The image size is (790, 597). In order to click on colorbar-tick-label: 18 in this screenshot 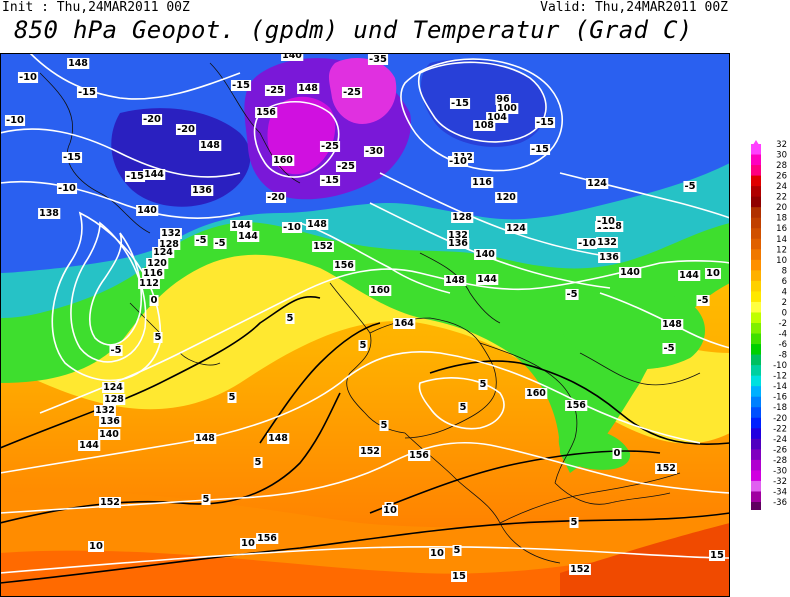, I will do `click(781, 219)`.